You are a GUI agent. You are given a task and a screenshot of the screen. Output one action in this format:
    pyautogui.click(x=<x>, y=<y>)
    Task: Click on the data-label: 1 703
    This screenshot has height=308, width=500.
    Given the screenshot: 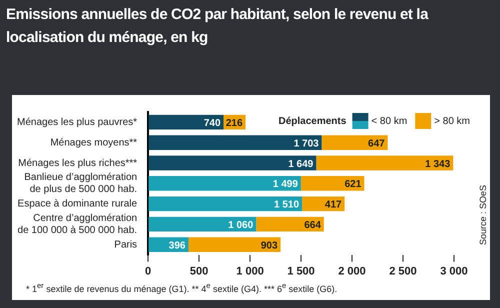 What is the action you would take?
    pyautogui.click(x=307, y=144)
    